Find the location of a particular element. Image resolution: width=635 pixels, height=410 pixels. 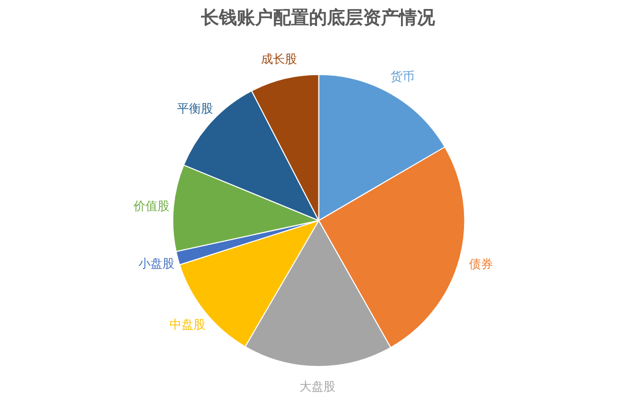

slice-label: 小盘股 is located at coordinates (156, 263).